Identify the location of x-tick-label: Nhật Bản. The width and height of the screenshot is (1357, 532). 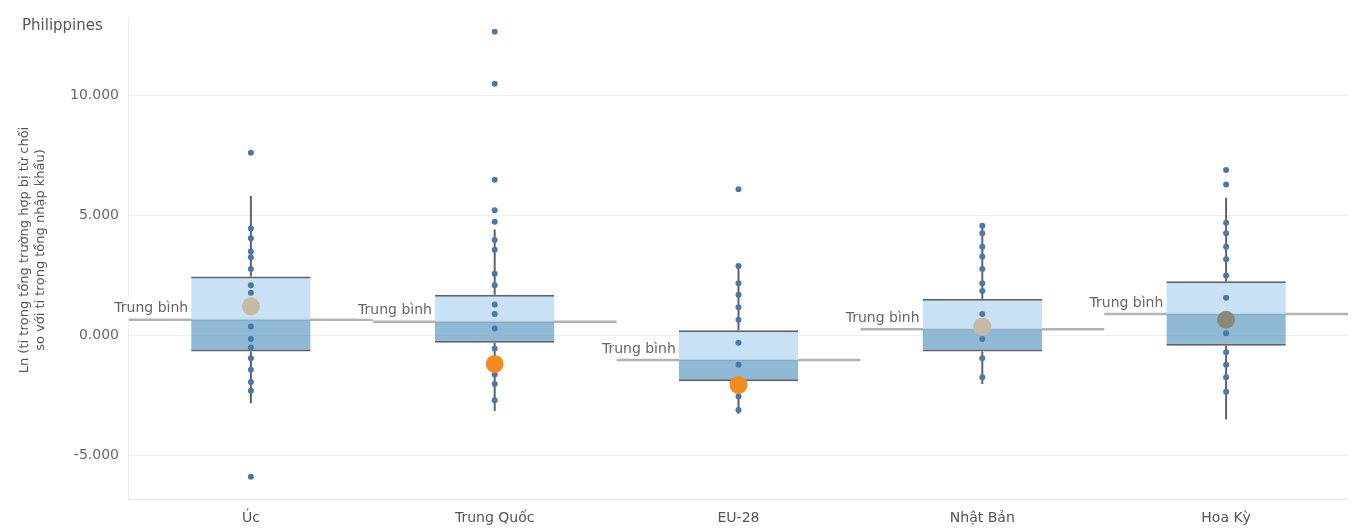
(982, 517).